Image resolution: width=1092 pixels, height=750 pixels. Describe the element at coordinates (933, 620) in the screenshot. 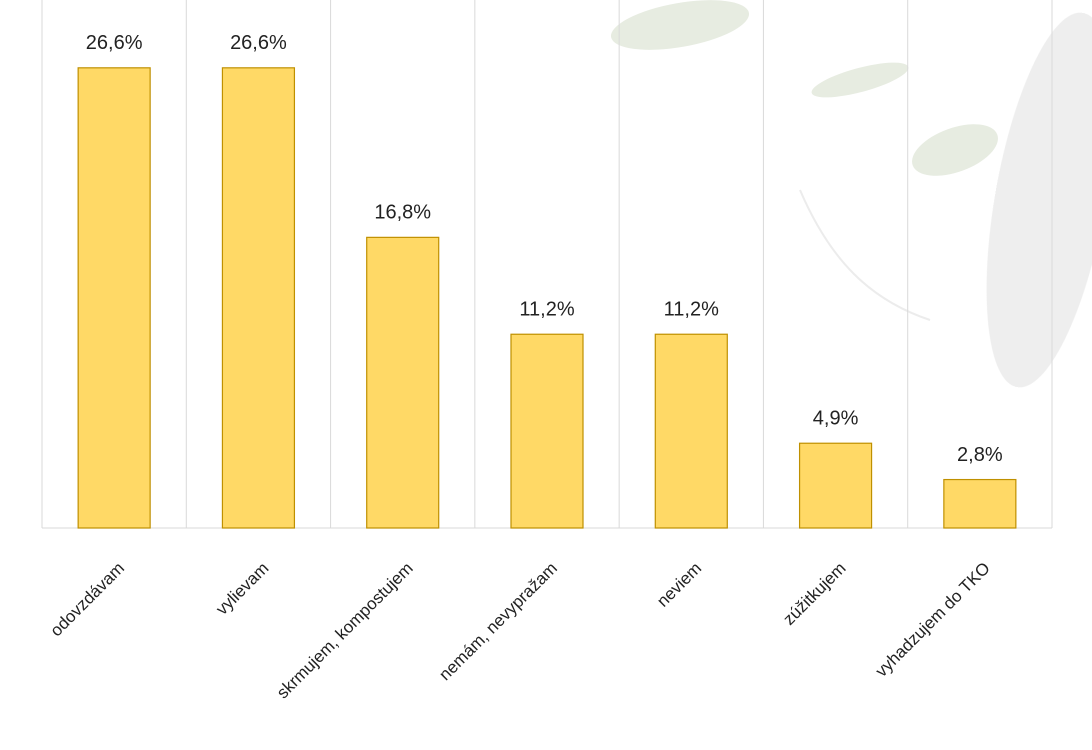

I see `x-tick-label: vyhadzujem do TKO` at that location.